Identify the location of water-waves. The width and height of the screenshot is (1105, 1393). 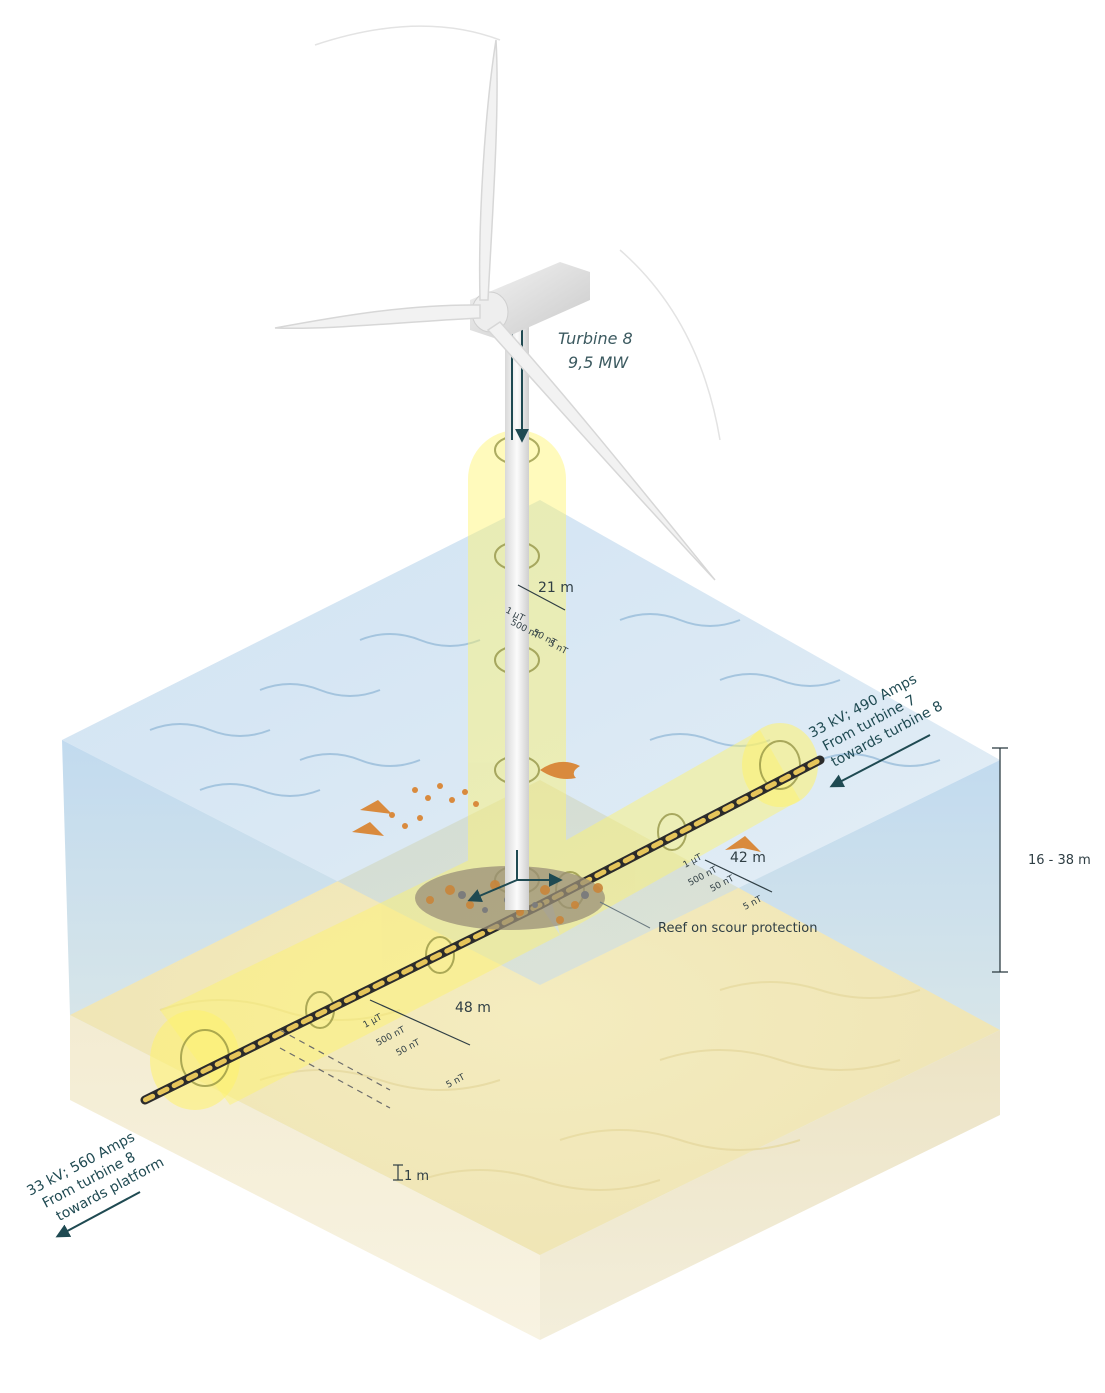
(545, 705).